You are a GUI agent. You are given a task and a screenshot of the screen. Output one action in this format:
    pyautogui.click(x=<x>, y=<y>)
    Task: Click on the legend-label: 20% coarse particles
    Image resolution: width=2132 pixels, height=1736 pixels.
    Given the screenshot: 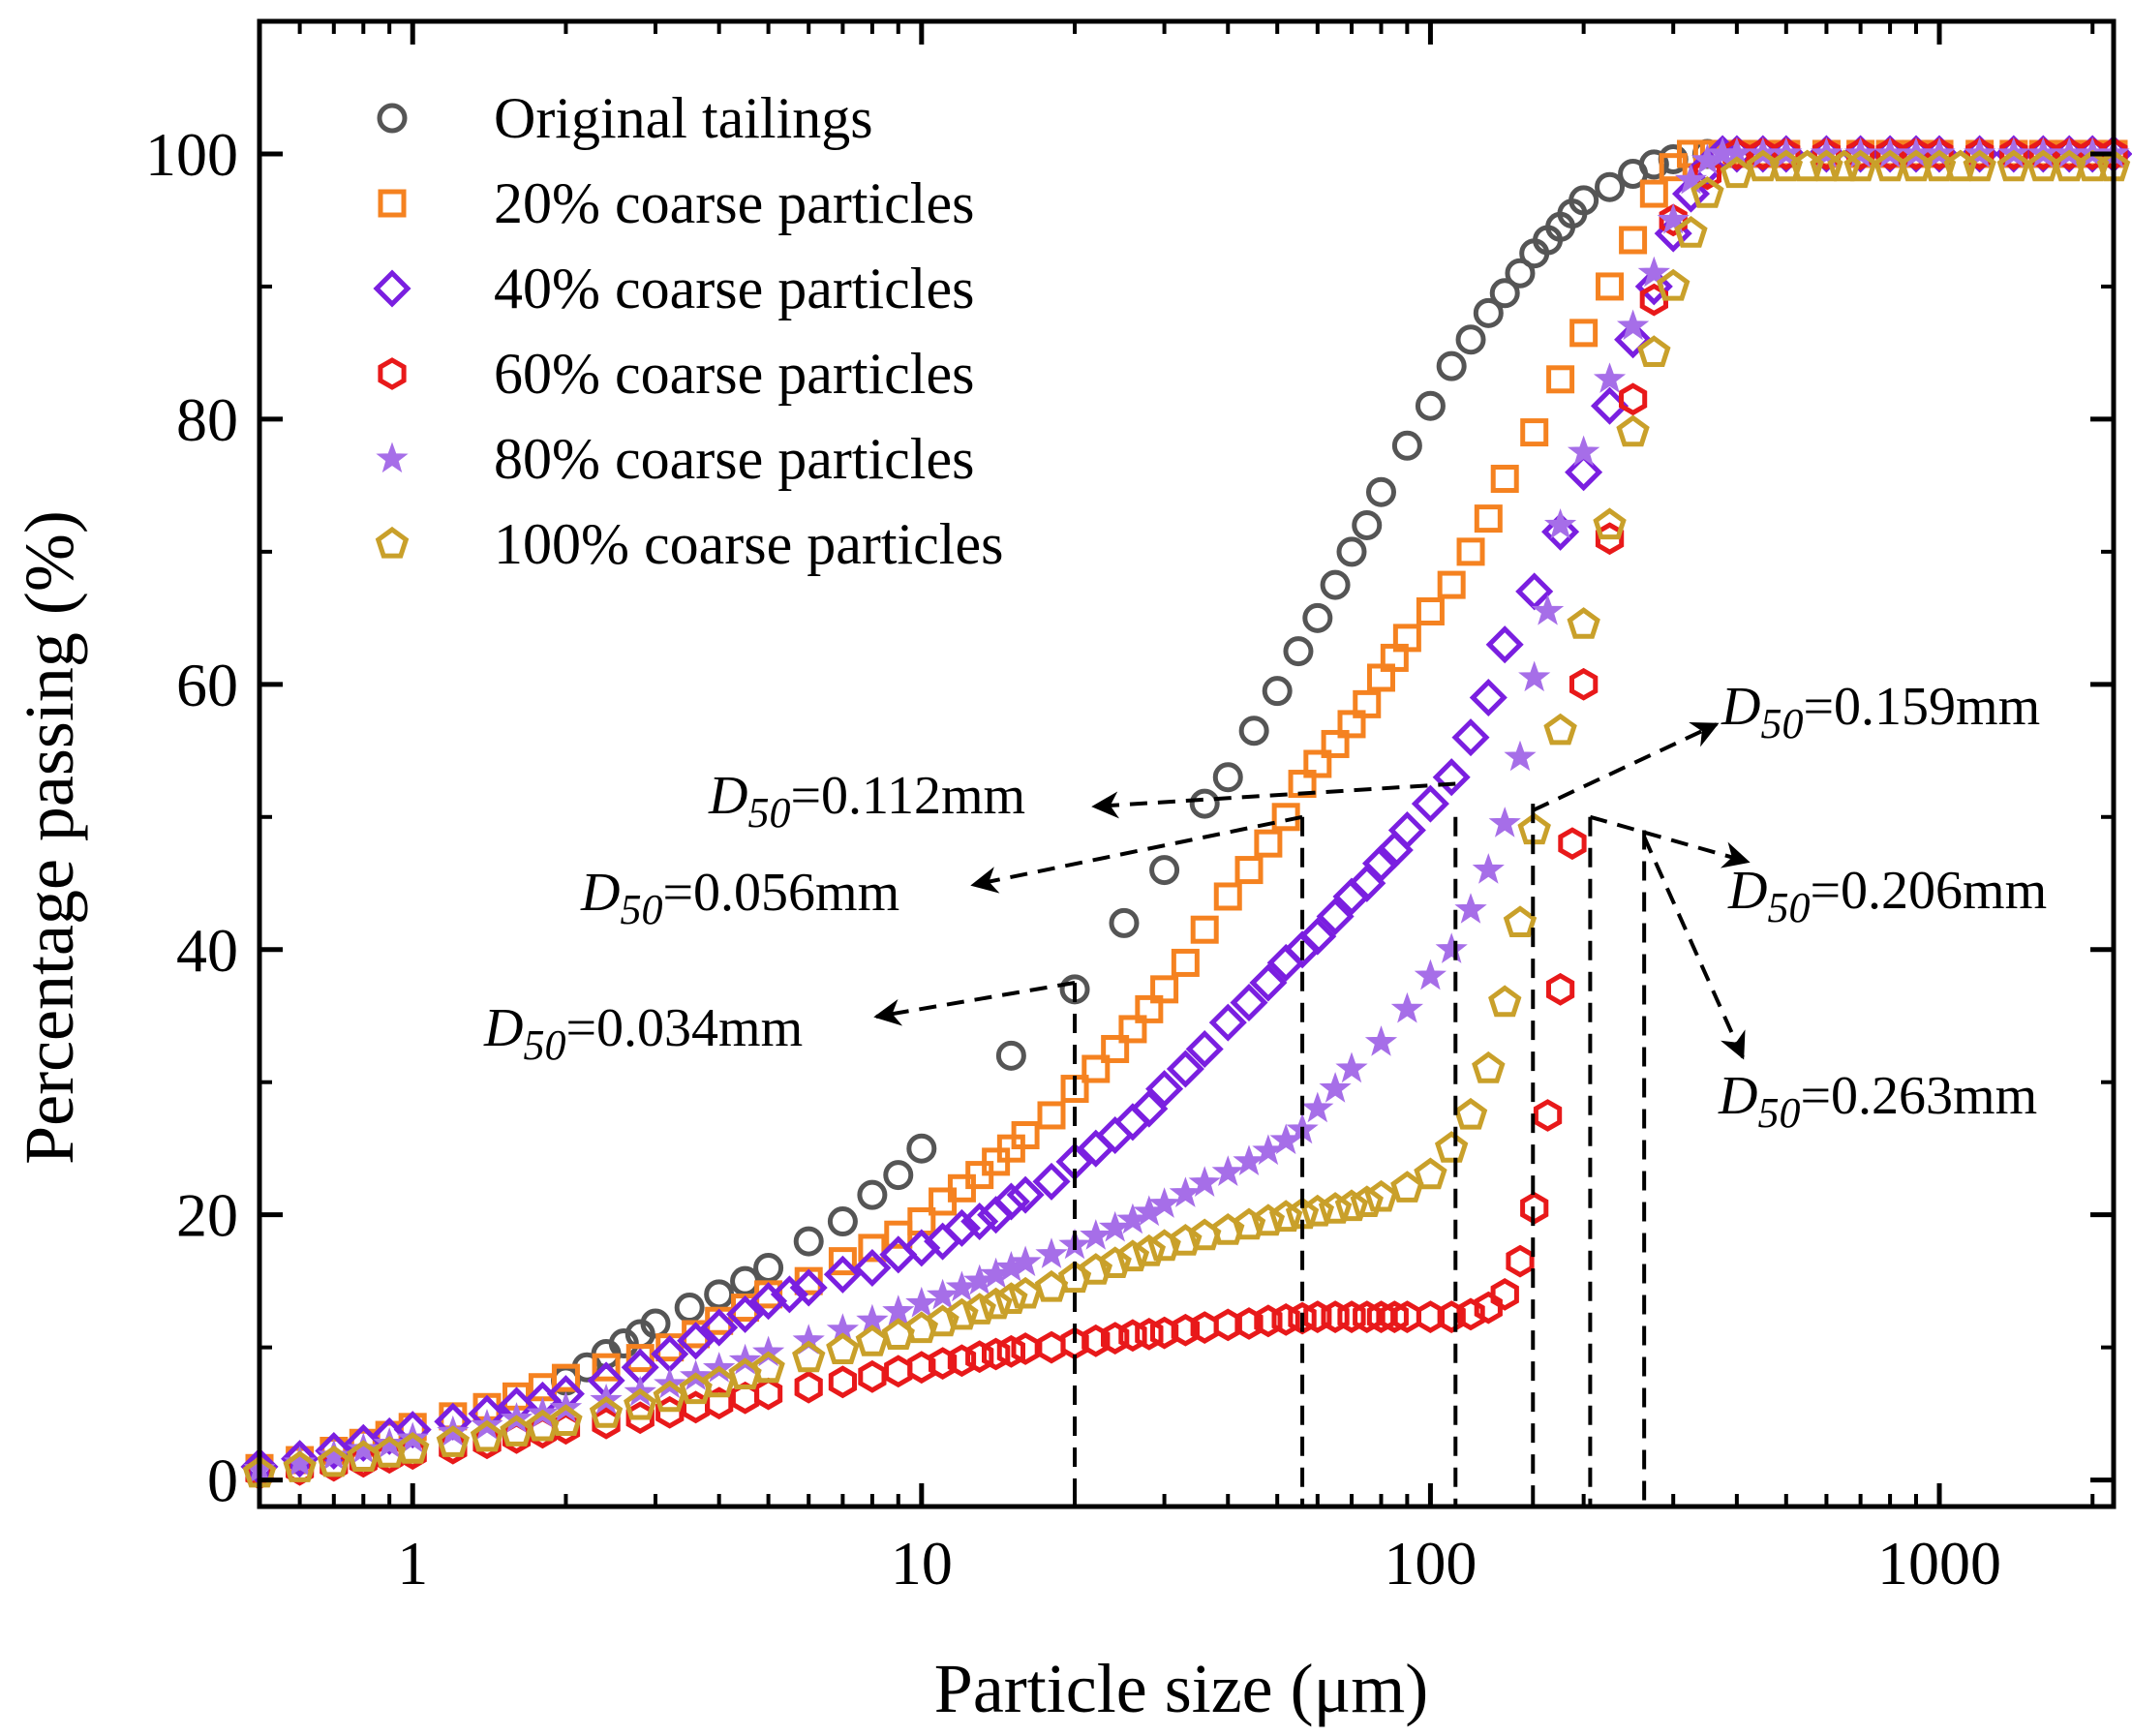 What is the action you would take?
    pyautogui.click(x=734, y=203)
    